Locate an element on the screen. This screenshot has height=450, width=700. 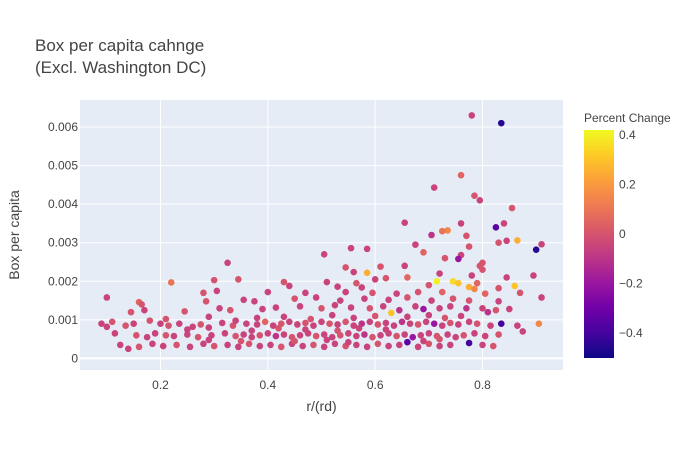
x-tick-label: 0.8 is located at coordinates (482, 385).